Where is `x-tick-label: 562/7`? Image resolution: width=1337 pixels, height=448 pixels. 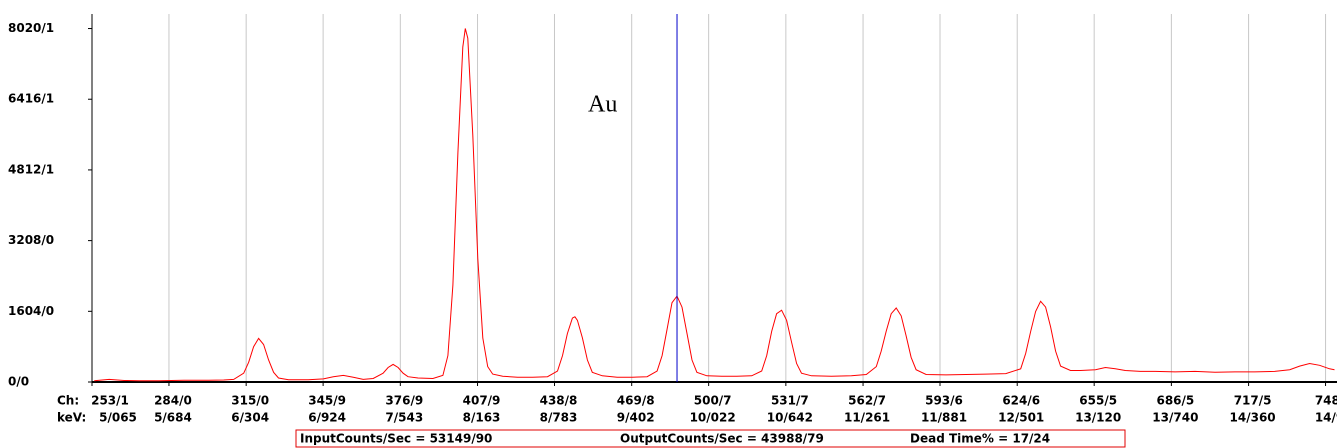
x-tick-label: 562/7 is located at coordinates (867, 401).